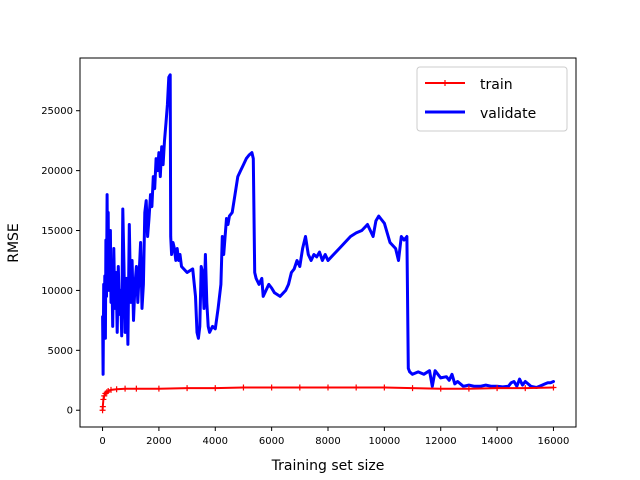 The image size is (640, 480). I want to click on x-tick-label: 6000, so click(271, 441).